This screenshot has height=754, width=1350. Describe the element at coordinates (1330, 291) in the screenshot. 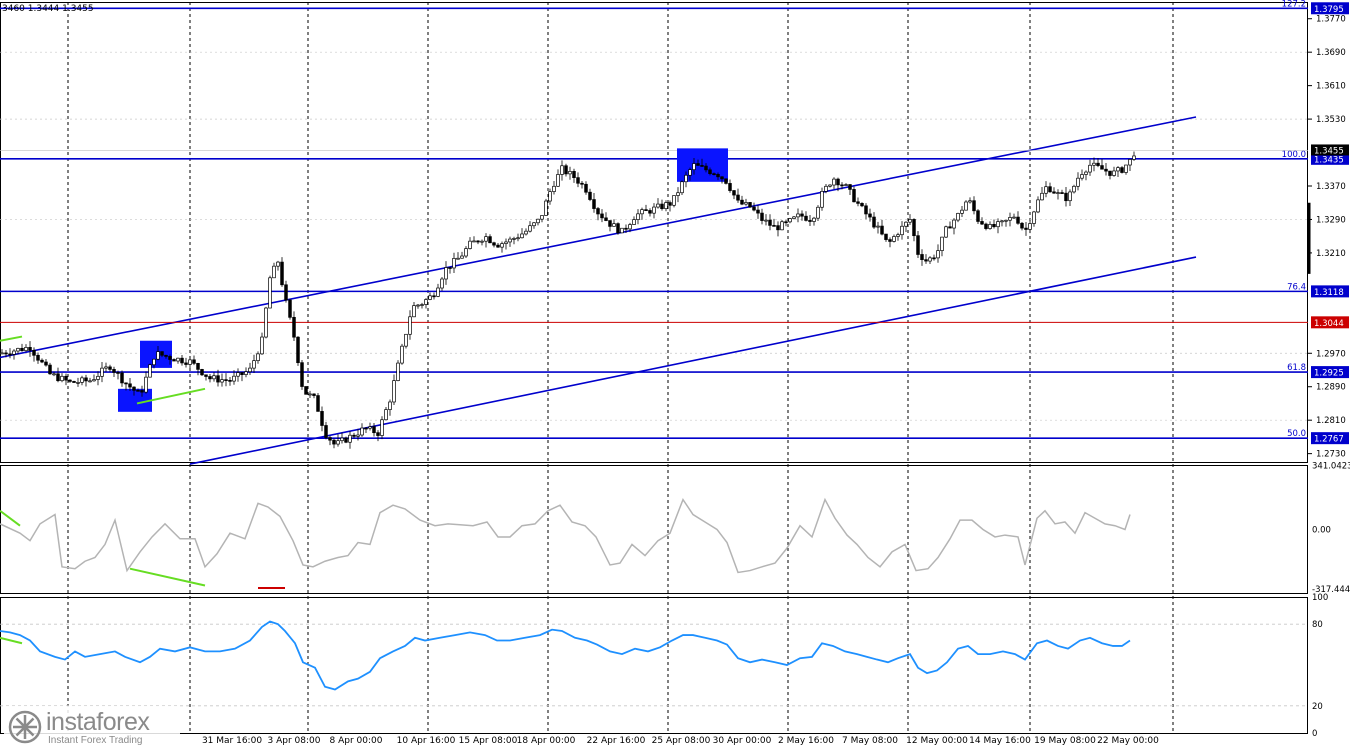

I see `level-price-box` at that location.